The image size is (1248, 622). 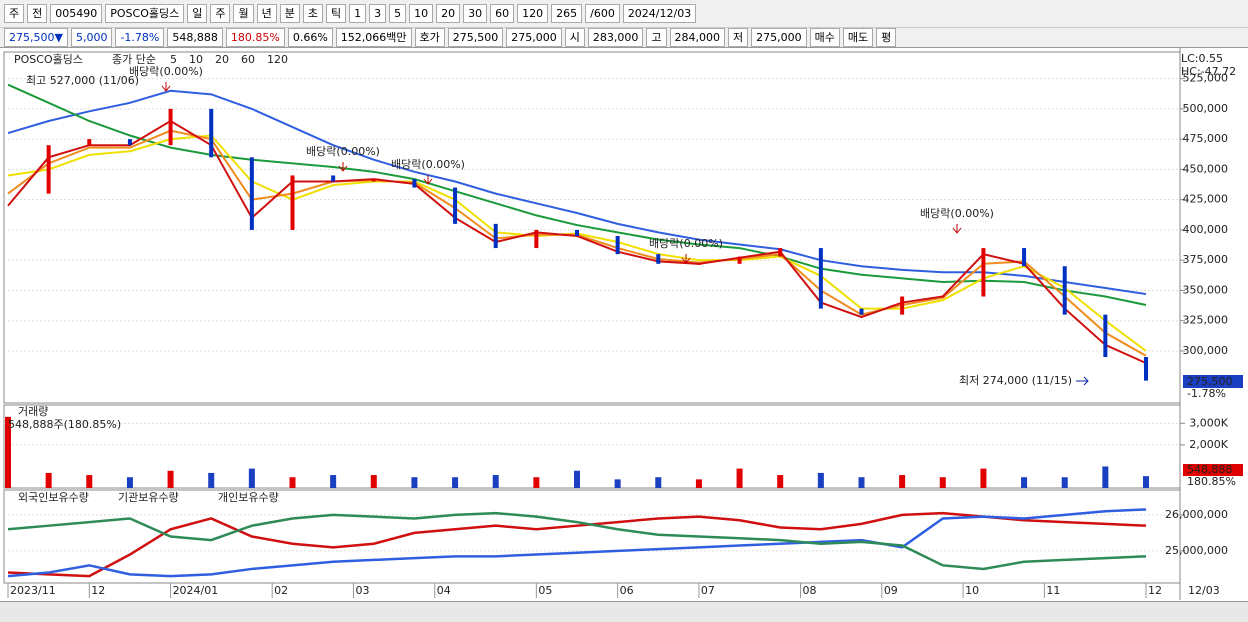 I want to click on toolbar-item: -1.78%, so click(x=140, y=37).